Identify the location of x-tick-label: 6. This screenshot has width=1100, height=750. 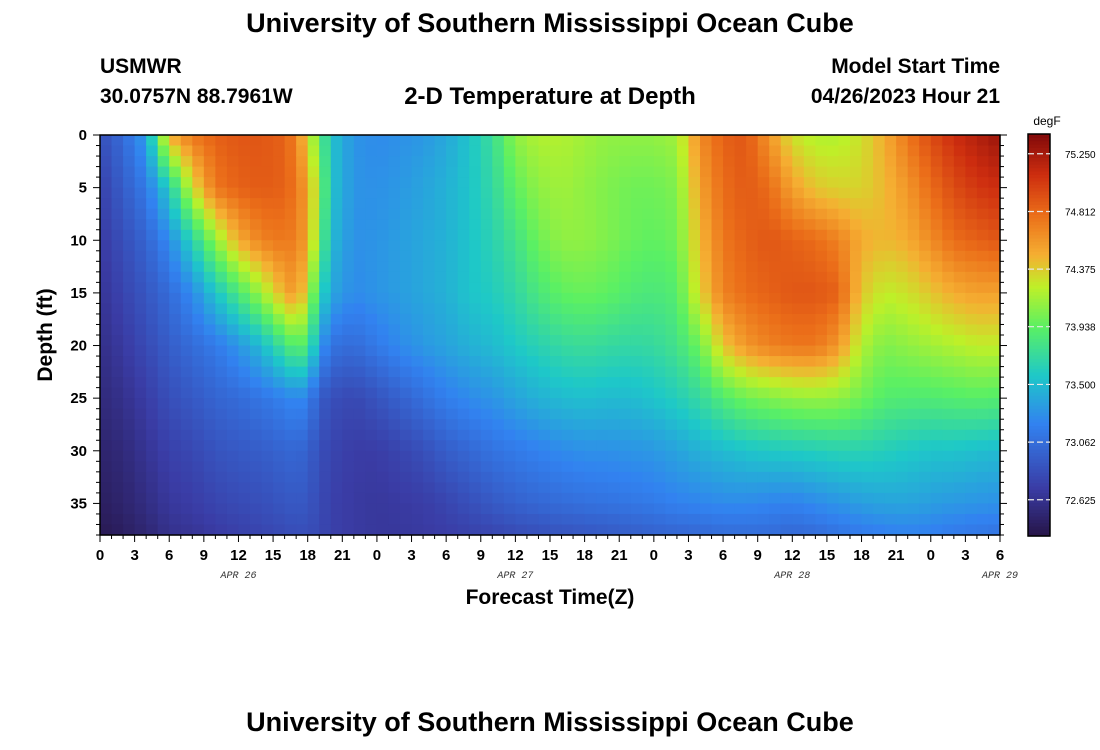
(1000, 555).